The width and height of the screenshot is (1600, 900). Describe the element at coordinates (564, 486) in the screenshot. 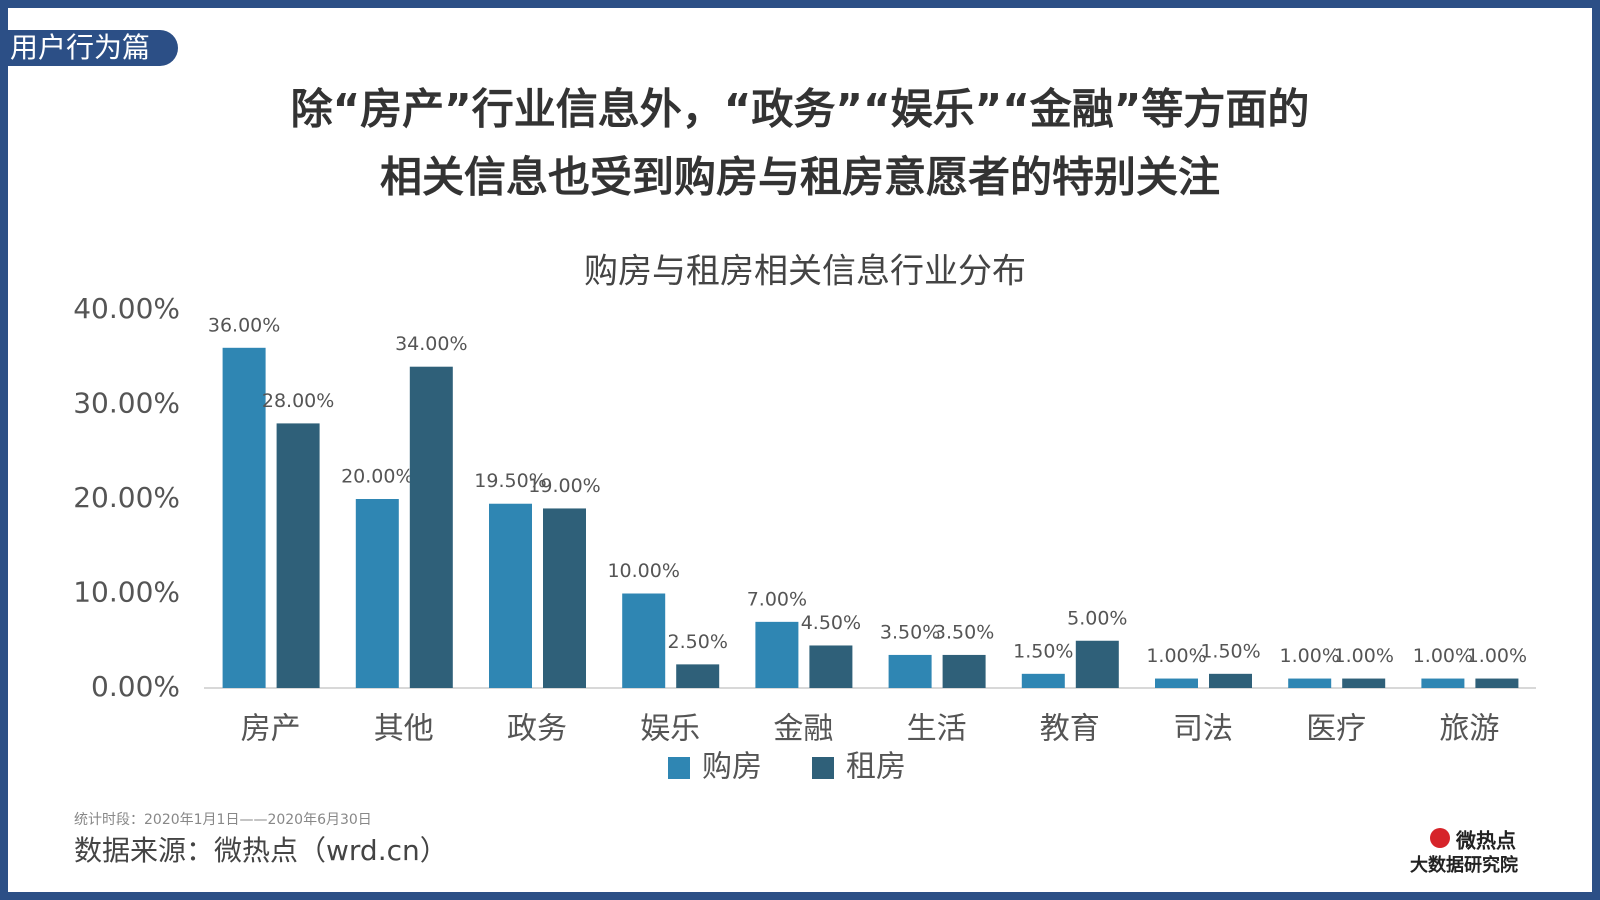

I see `value-label: 19.00%` at that location.